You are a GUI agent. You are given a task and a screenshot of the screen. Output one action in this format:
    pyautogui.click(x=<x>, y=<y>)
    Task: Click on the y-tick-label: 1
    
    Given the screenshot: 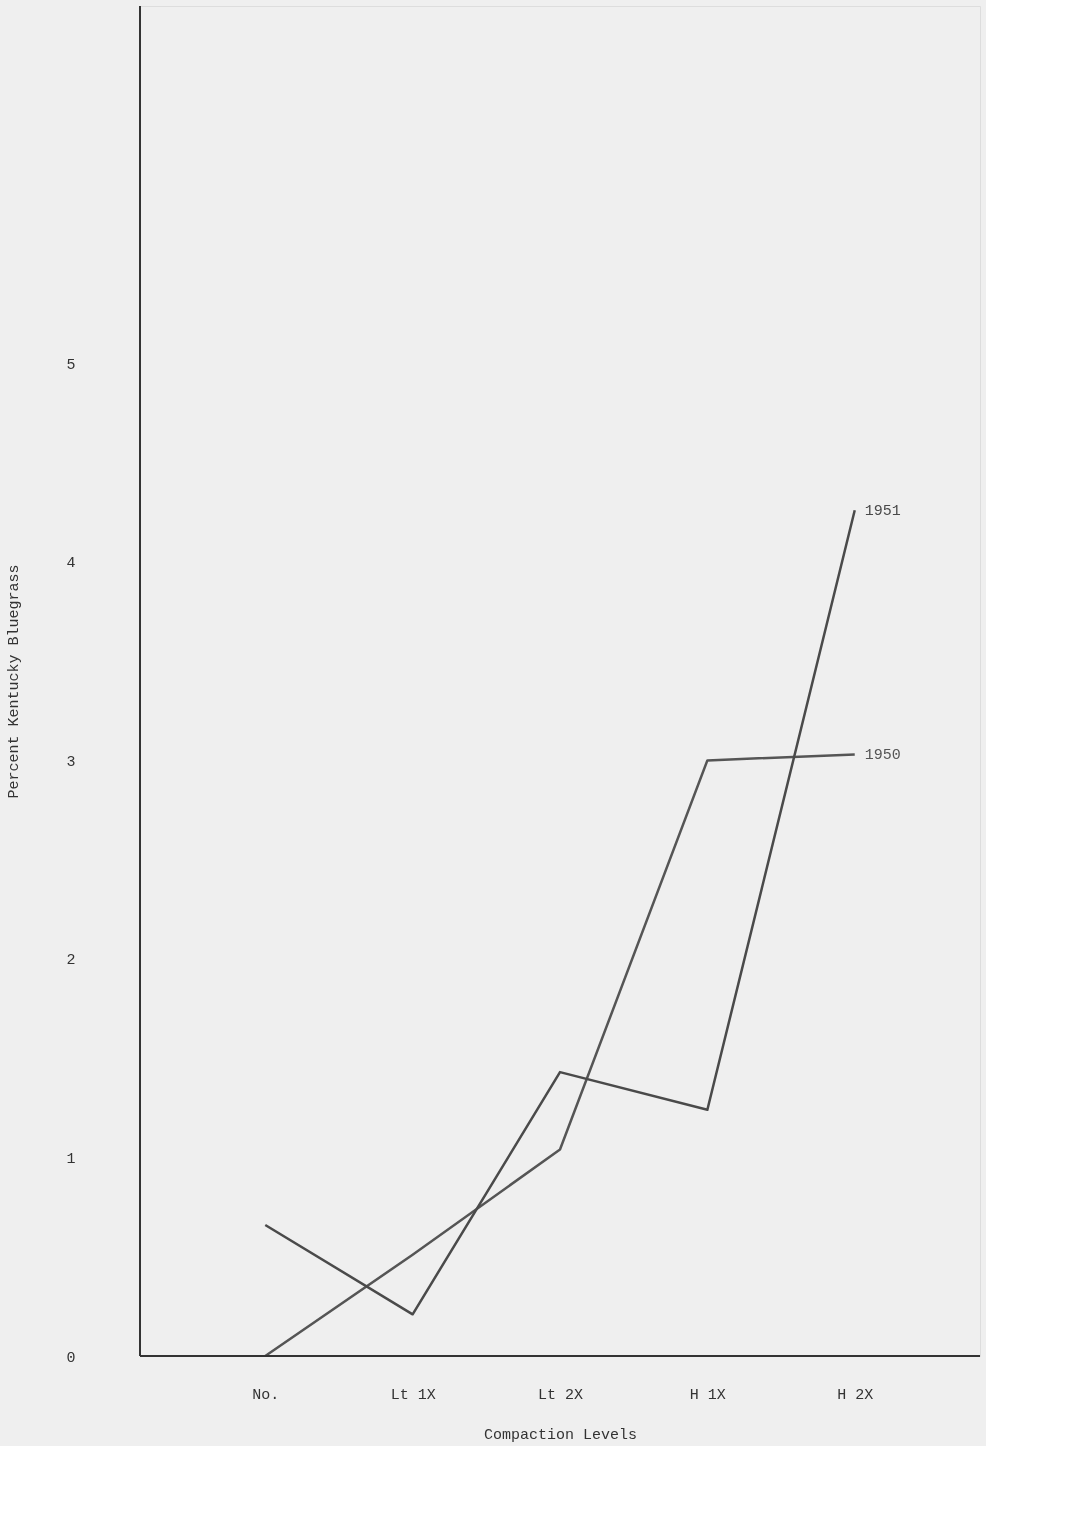 What is the action you would take?
    pyautogui.click(x=71, y=1159)
    